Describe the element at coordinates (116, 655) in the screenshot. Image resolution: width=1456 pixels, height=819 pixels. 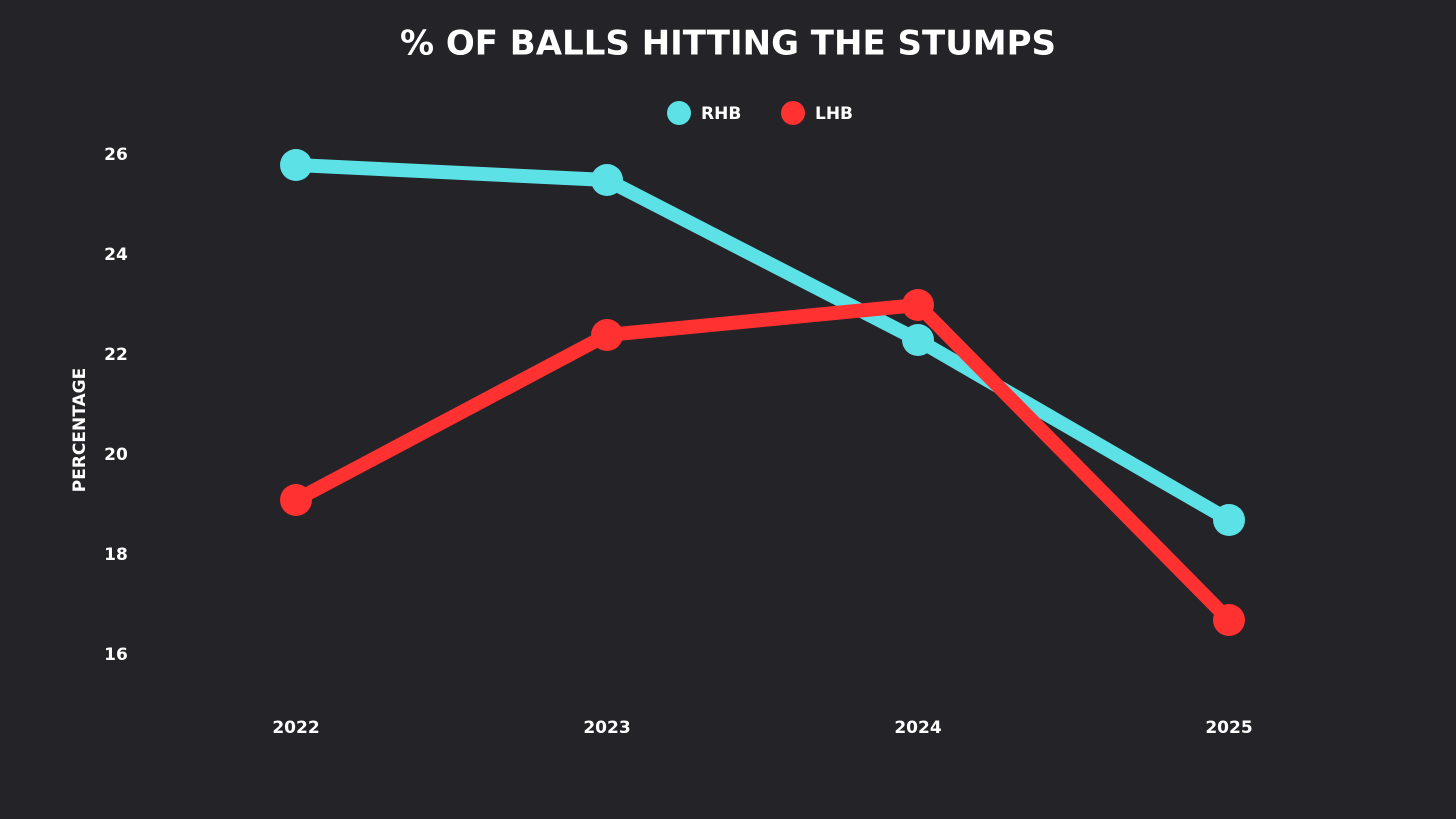
I see `y-tick-label: 16` at that location.